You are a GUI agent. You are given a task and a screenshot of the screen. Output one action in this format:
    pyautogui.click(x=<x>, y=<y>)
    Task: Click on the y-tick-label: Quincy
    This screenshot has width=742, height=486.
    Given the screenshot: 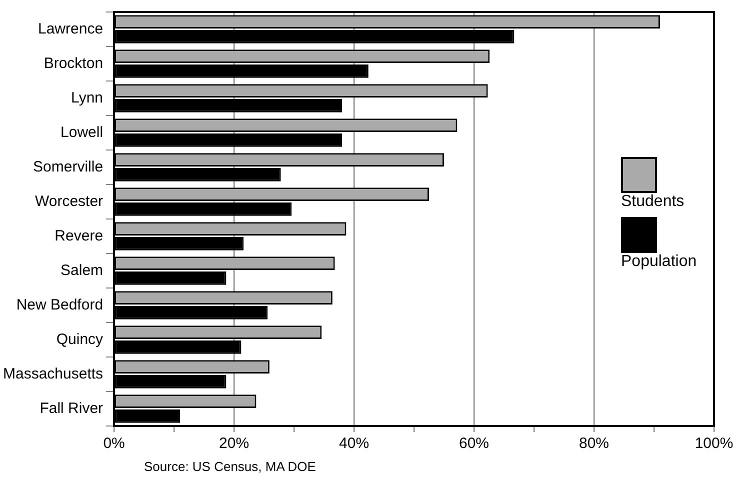 What is the action you would take?
    pyautogui.click(x=80, y=339)
    